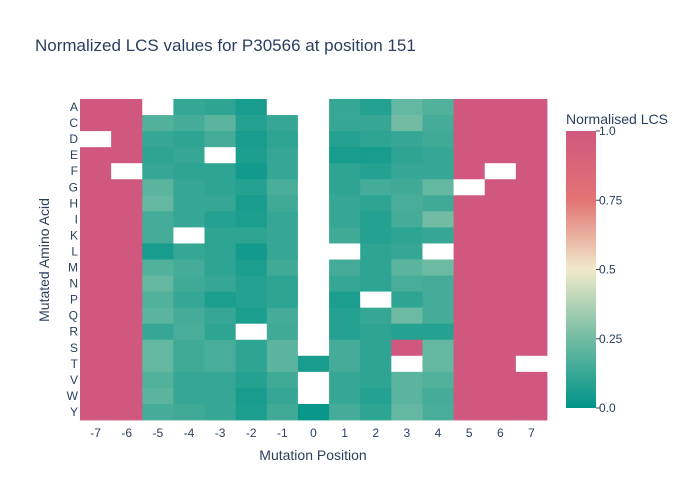  What do you see at coordinates (313, 433) in the screenshot?
I see `x-tick-label: 0` at bounding box center [313, 433].